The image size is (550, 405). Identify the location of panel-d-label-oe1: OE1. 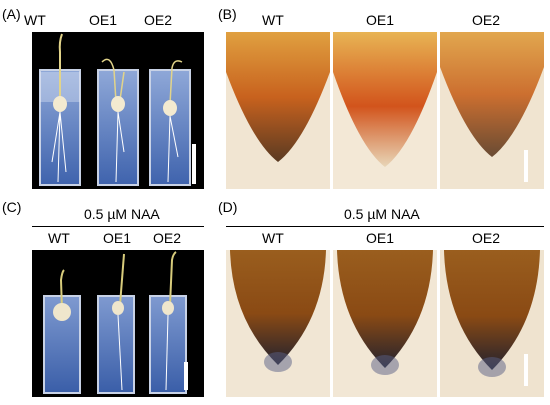
(380, 238).